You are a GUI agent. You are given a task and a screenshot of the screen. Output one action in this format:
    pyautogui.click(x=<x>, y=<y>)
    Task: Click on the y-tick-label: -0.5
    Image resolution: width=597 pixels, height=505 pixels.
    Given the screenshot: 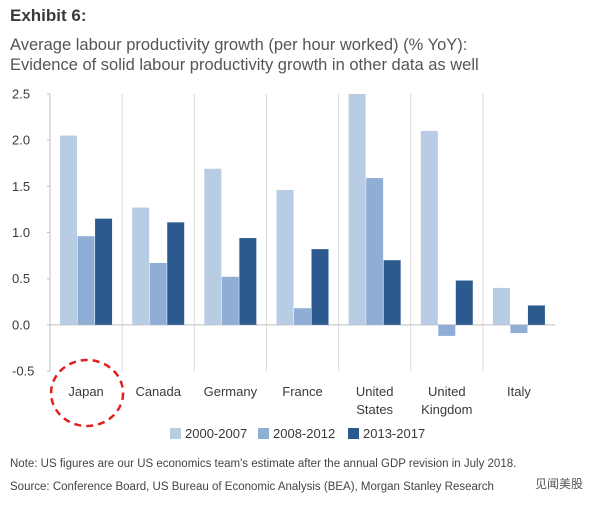 What is the action you would take?
    pyautogui.click(x=23, y=371)
    